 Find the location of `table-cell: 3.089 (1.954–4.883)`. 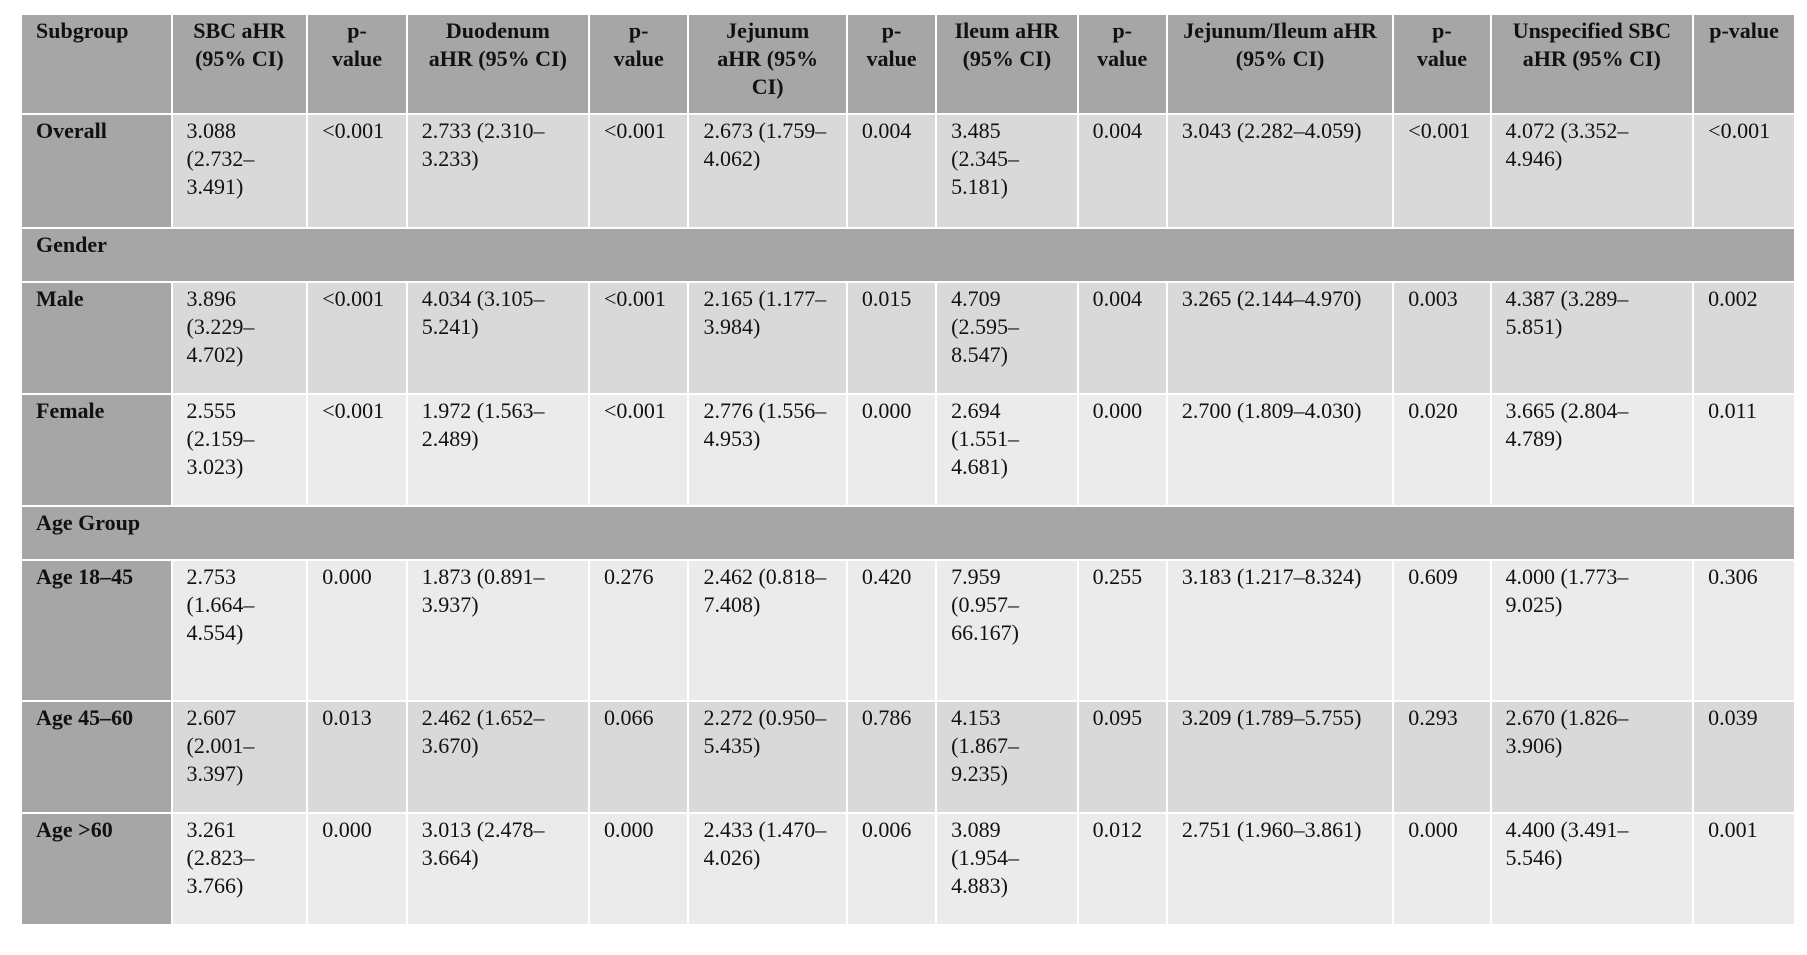

table-cell: 3.089 (1.954–4.883) is located at coordinates (1007, 869).